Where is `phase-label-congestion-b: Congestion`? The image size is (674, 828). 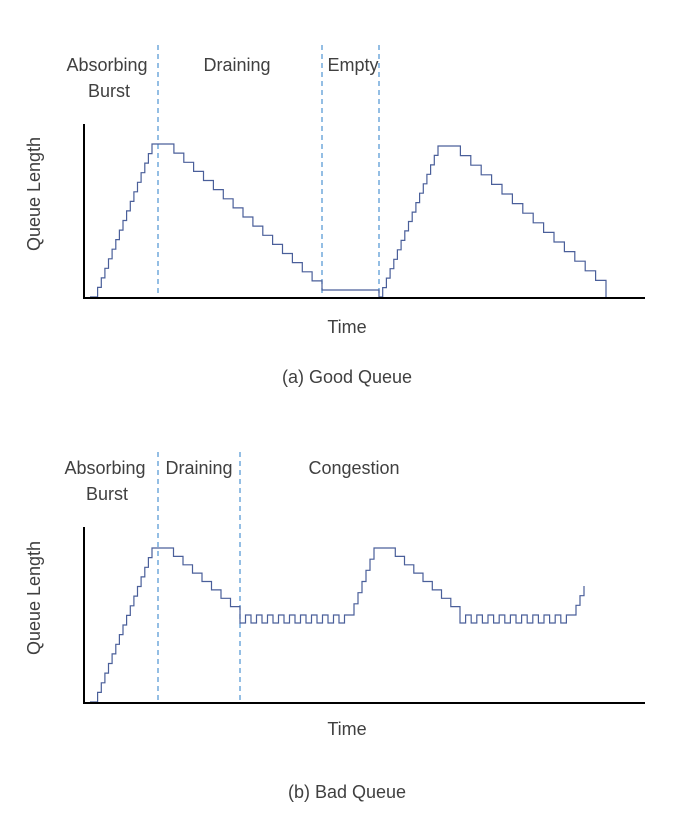
phase-label-congestion-b: Congestion is located at coordinates (353, 468).